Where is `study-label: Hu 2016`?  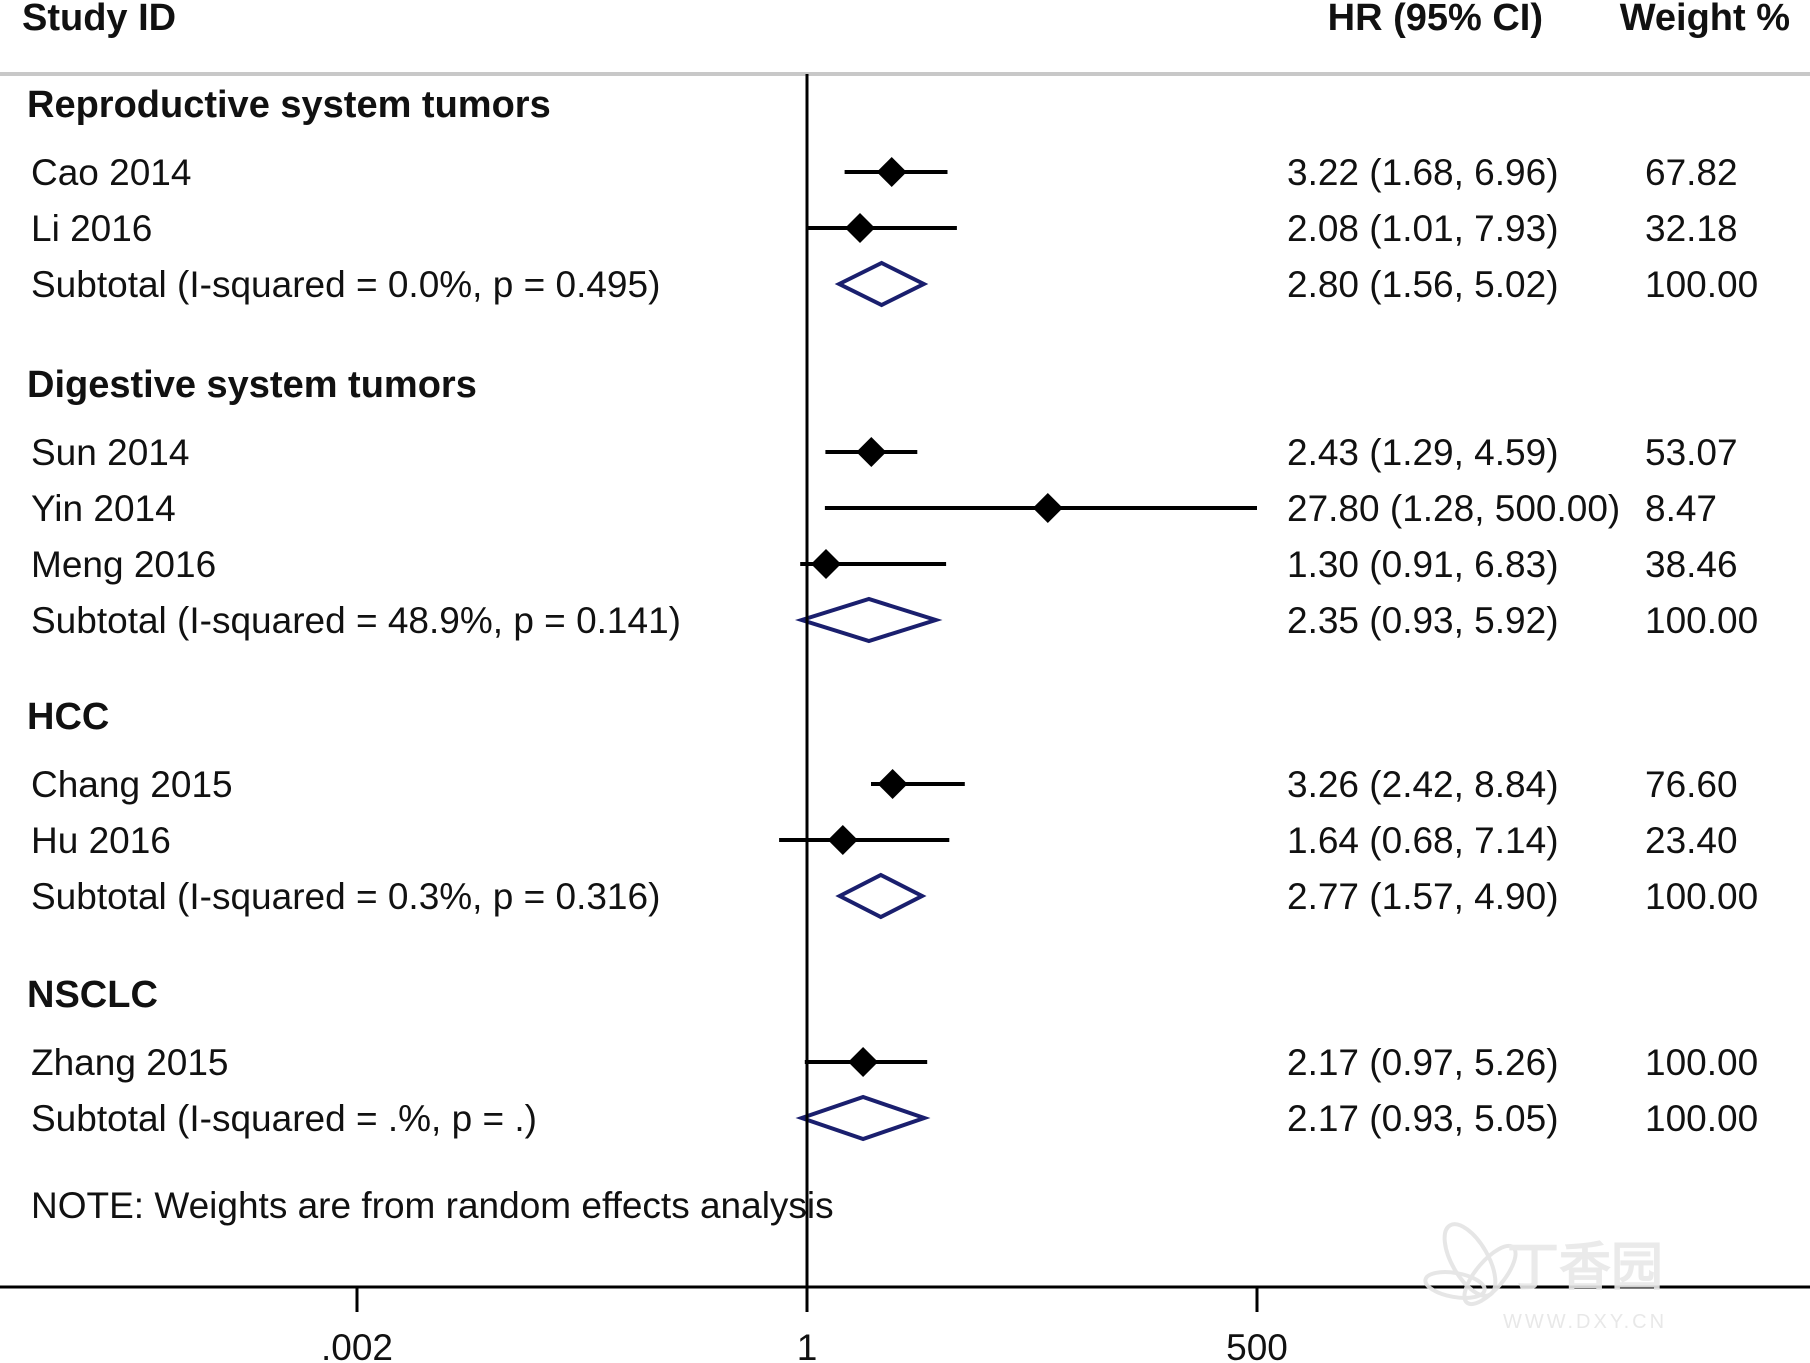
study-label: Hu 2016 is located at coordinates (101, 840).